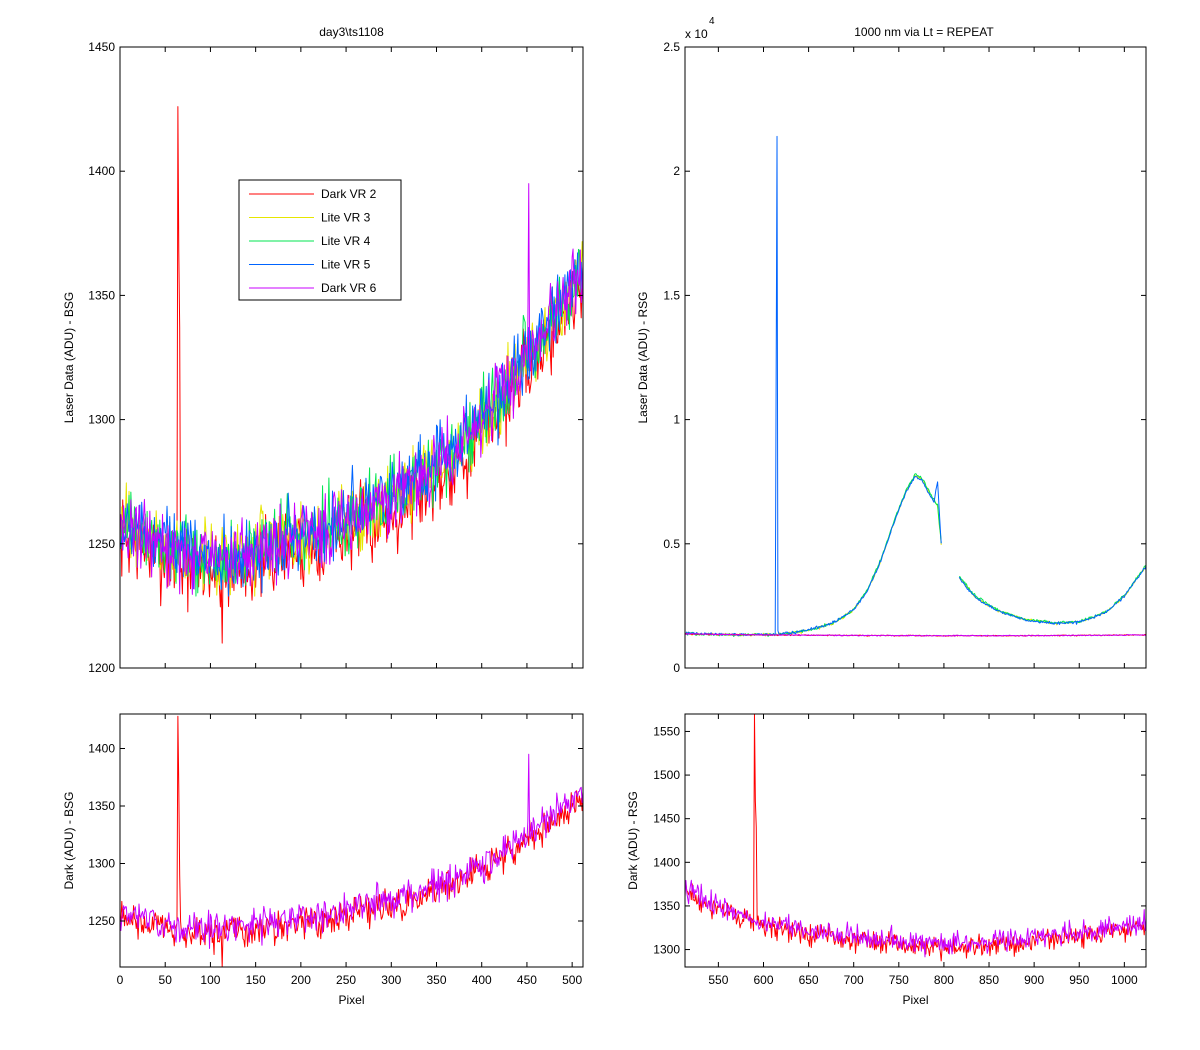 Image resolution: width=1200 pixels, height=1050 pixels. I want to click on y-tick-label: 0.5, so click(671, 544).